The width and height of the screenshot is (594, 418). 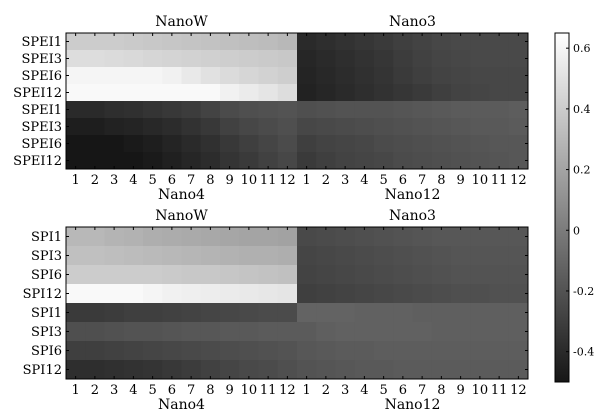 I want to click on x-tick-label: 11, so click(x=268, y=180).